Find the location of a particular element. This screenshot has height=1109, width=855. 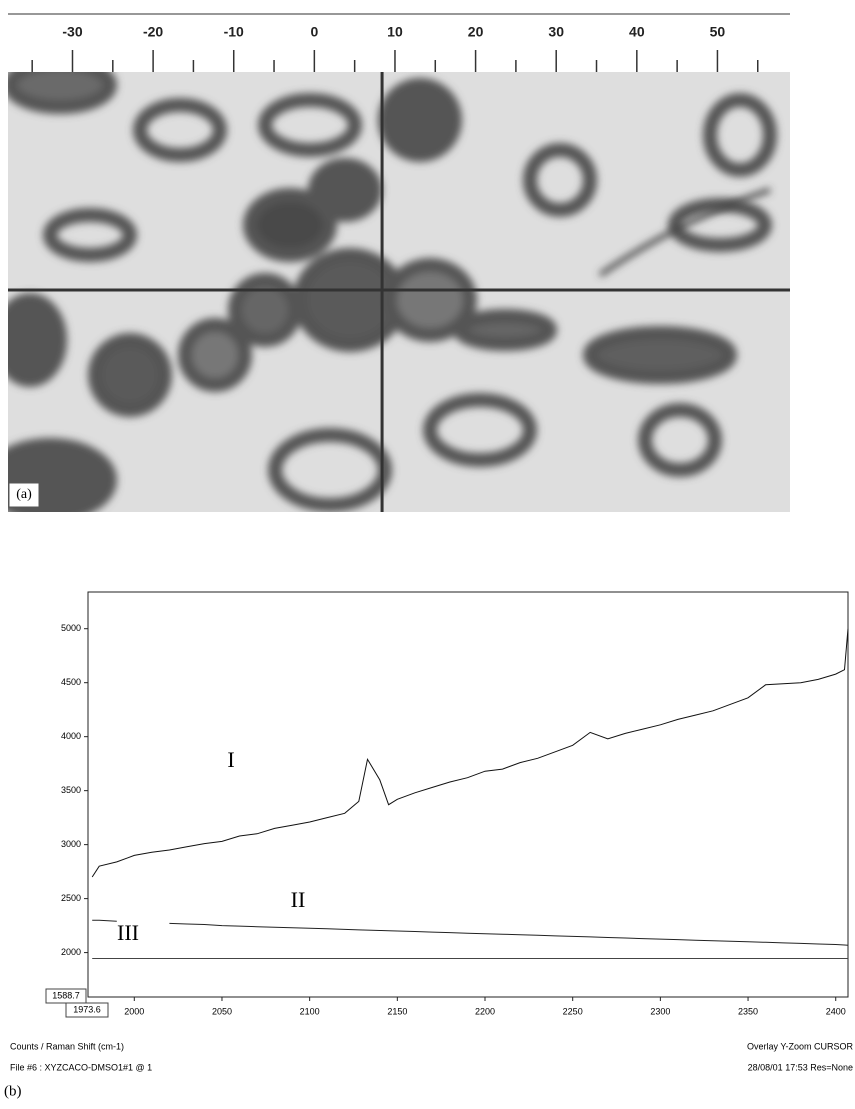

y-tick-label: 2500 is located at coordinates (71, 898).